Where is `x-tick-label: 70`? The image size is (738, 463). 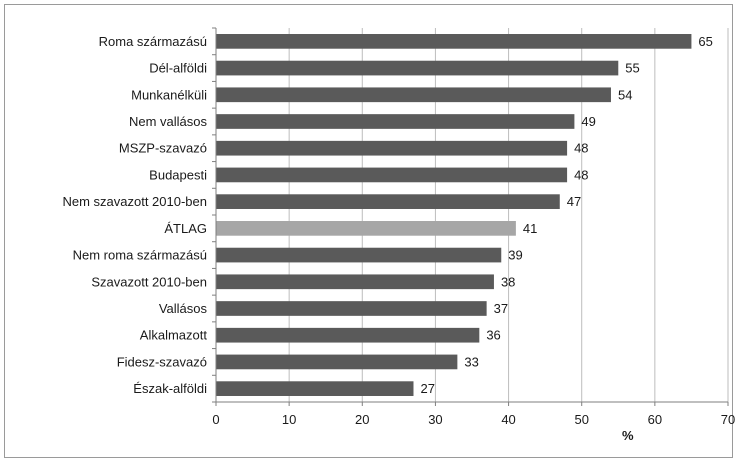 x-tick-label: 70 is located at coordinates (728, 419).